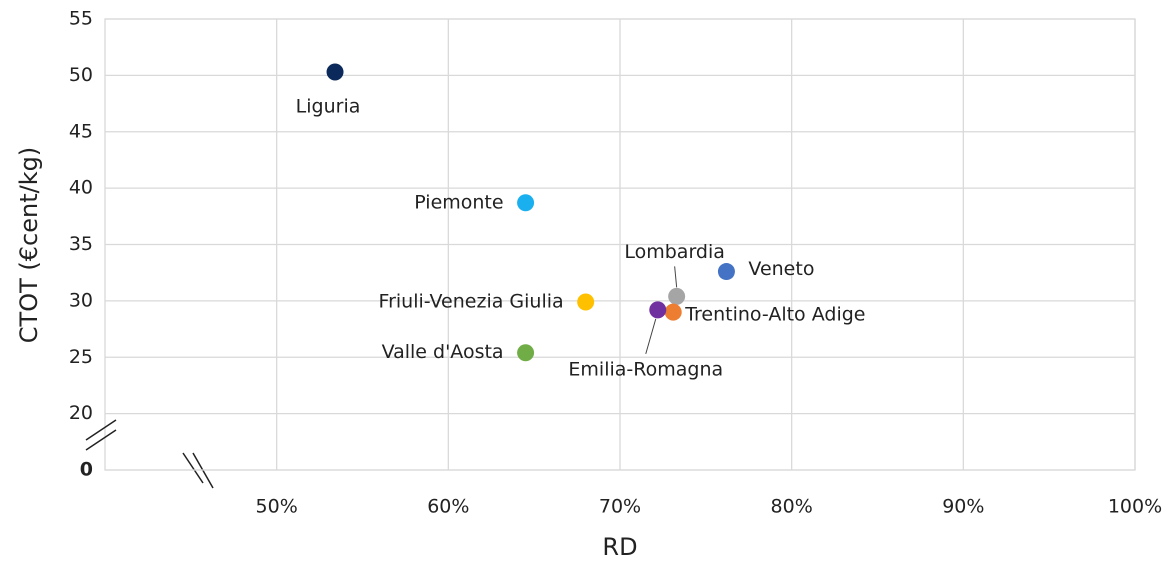  Describe the element at coordinates (328, 106) in the screenshot. I see `point-label: Liguria` at that location.